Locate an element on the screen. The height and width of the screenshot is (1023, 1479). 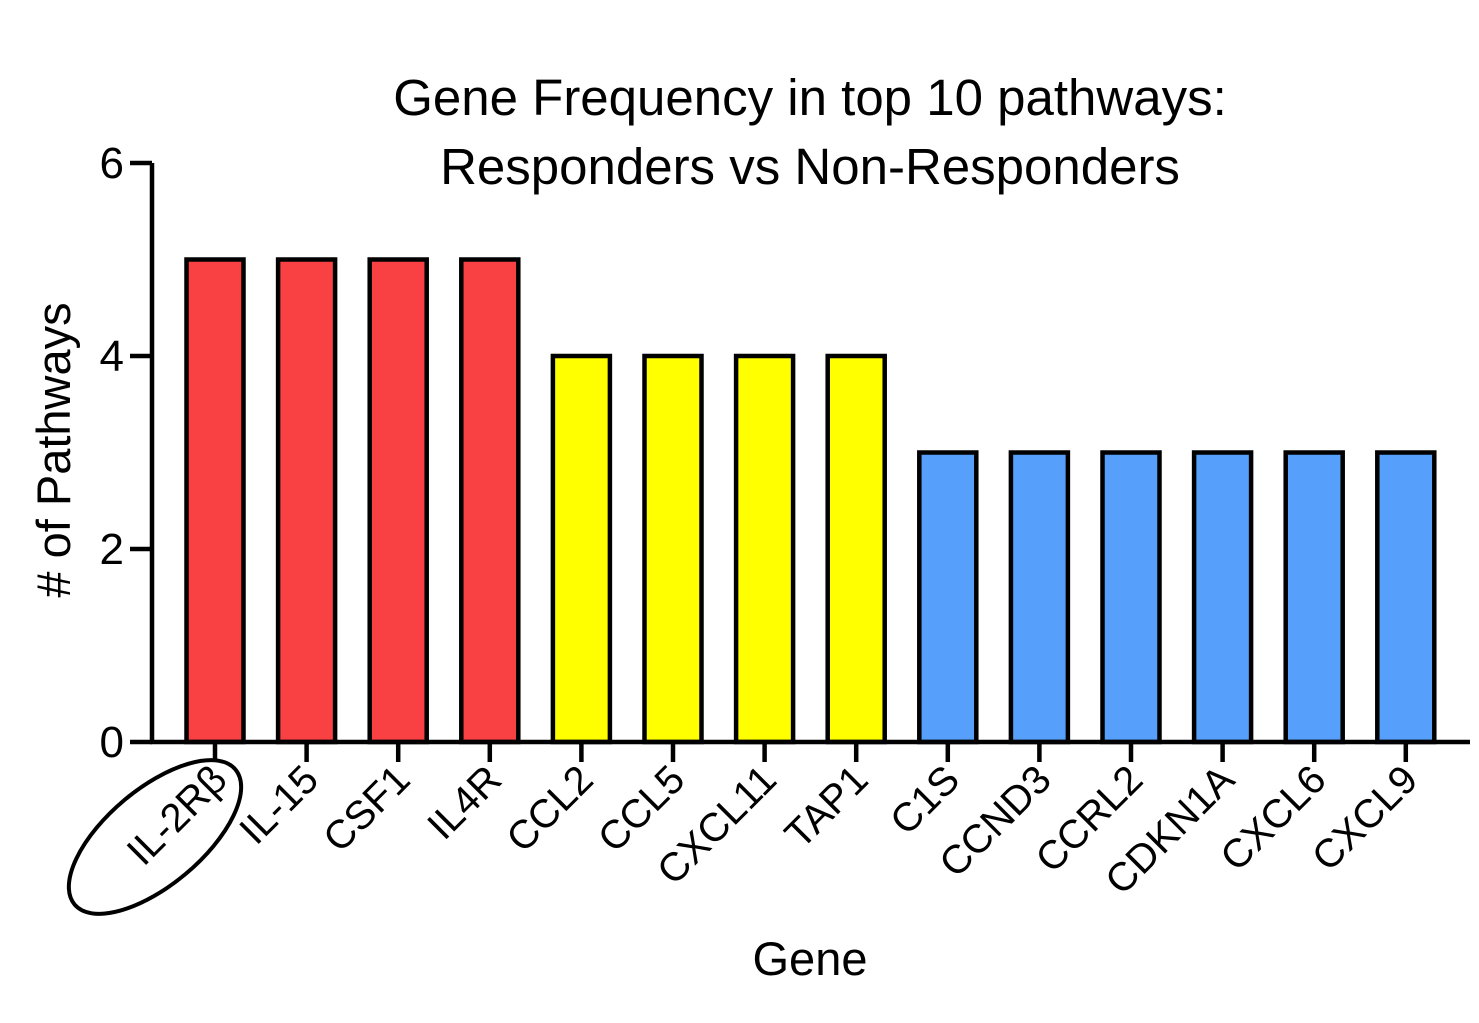
x-tick-label-2: CSF1 is located at coordinates (366, 808).